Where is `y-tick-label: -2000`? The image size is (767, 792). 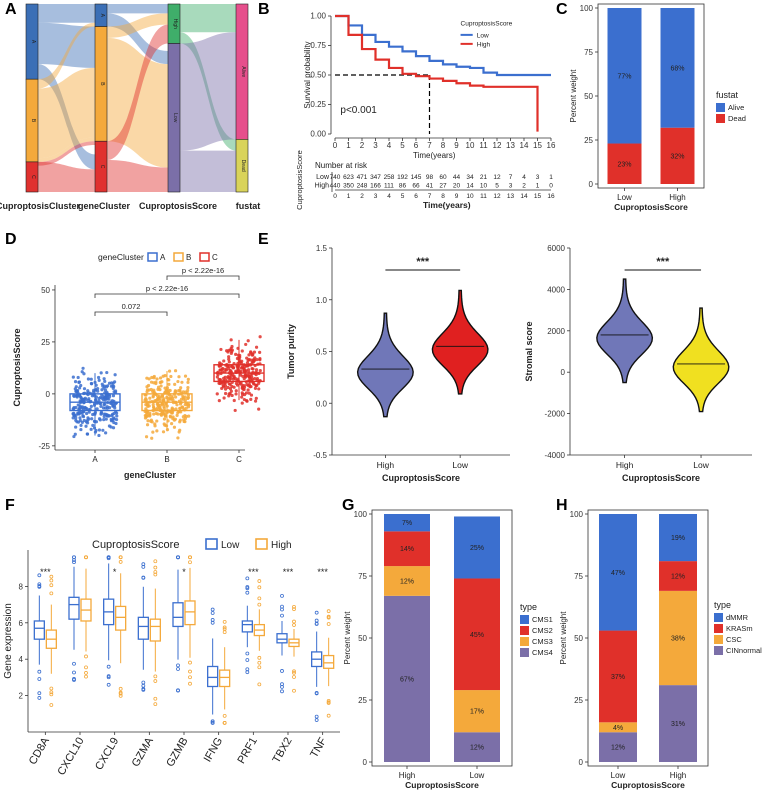 y-tick-label: -2000 is located at coordinates (555, 414).